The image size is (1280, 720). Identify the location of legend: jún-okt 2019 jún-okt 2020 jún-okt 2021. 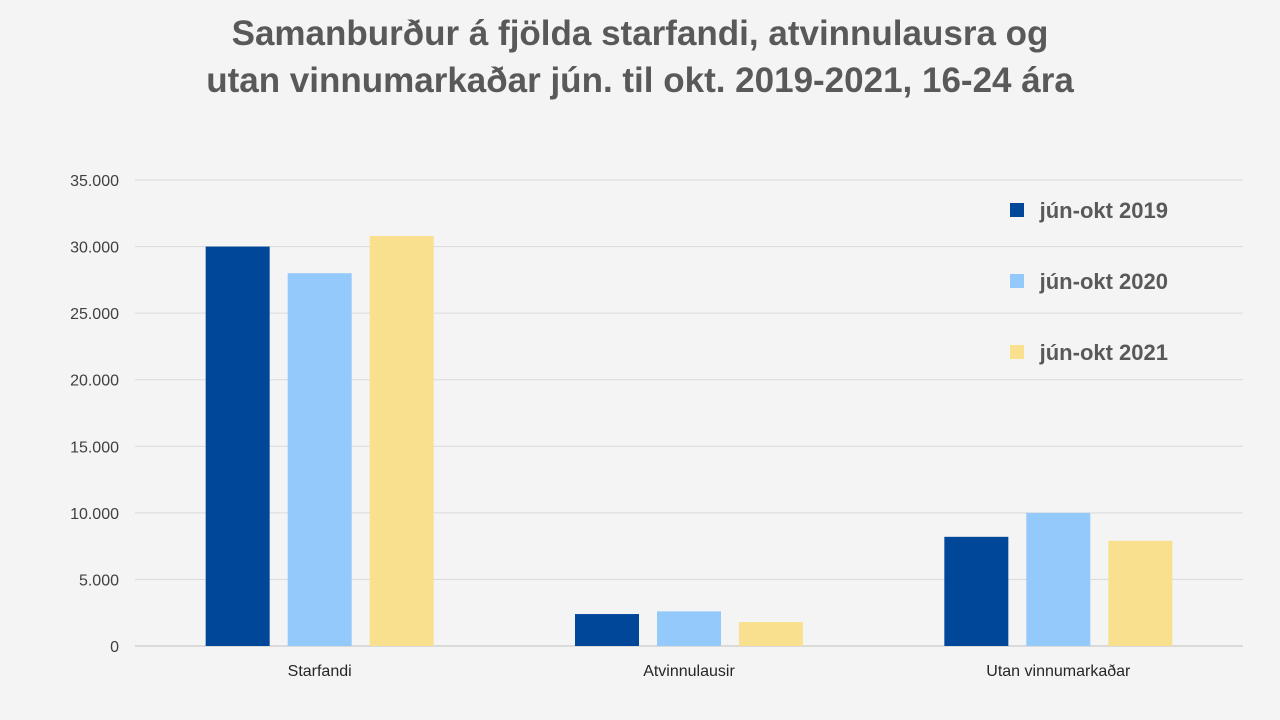
(1089, 281).